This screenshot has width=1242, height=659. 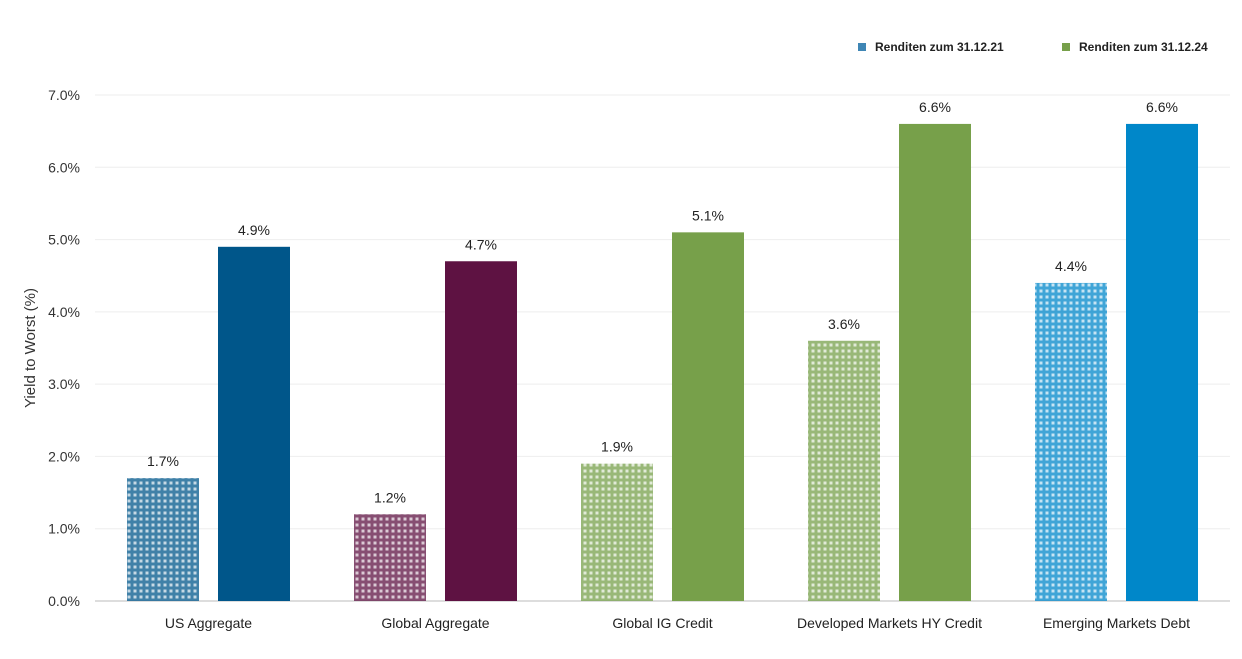 What do you see at coordinates (30, 348) in the screenshot?
I see `y-axis-label: Yield to Worst (%)` at bounding box center [30, 348].